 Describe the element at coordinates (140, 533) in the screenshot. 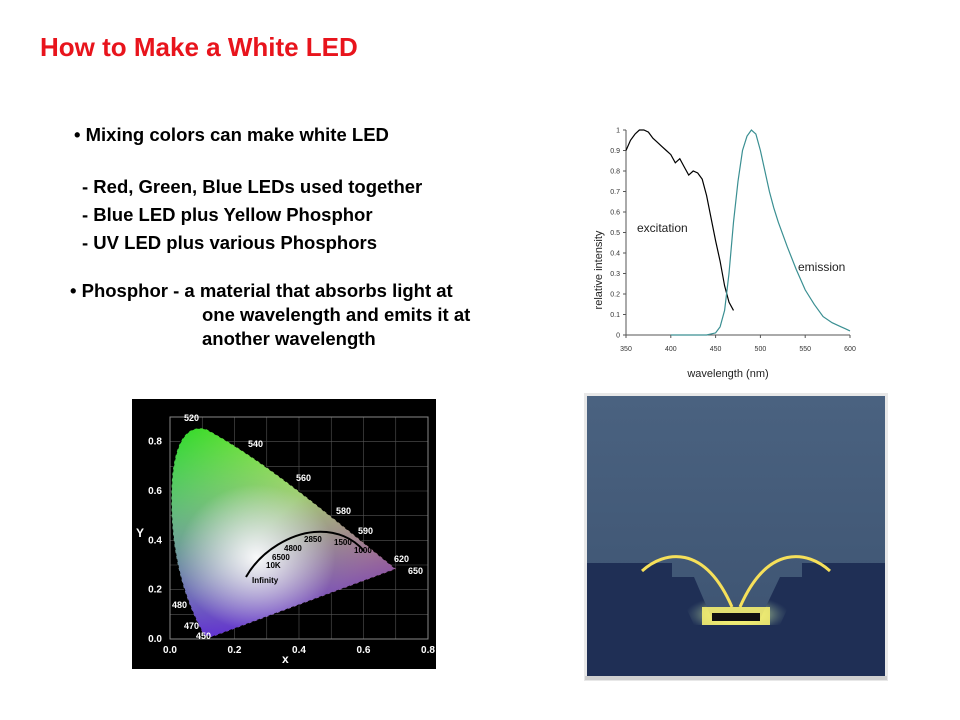

I see `svg-text: Y` at that location.